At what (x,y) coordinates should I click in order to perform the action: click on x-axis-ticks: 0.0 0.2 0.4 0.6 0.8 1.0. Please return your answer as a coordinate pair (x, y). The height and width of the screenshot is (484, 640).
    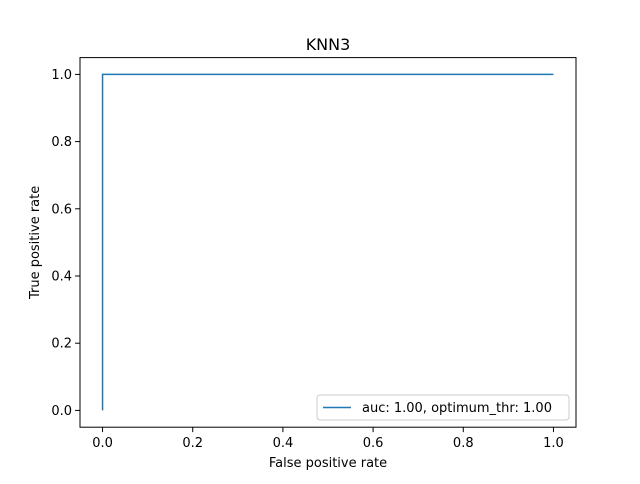
    Looking at the image, I should click on (328, 439).